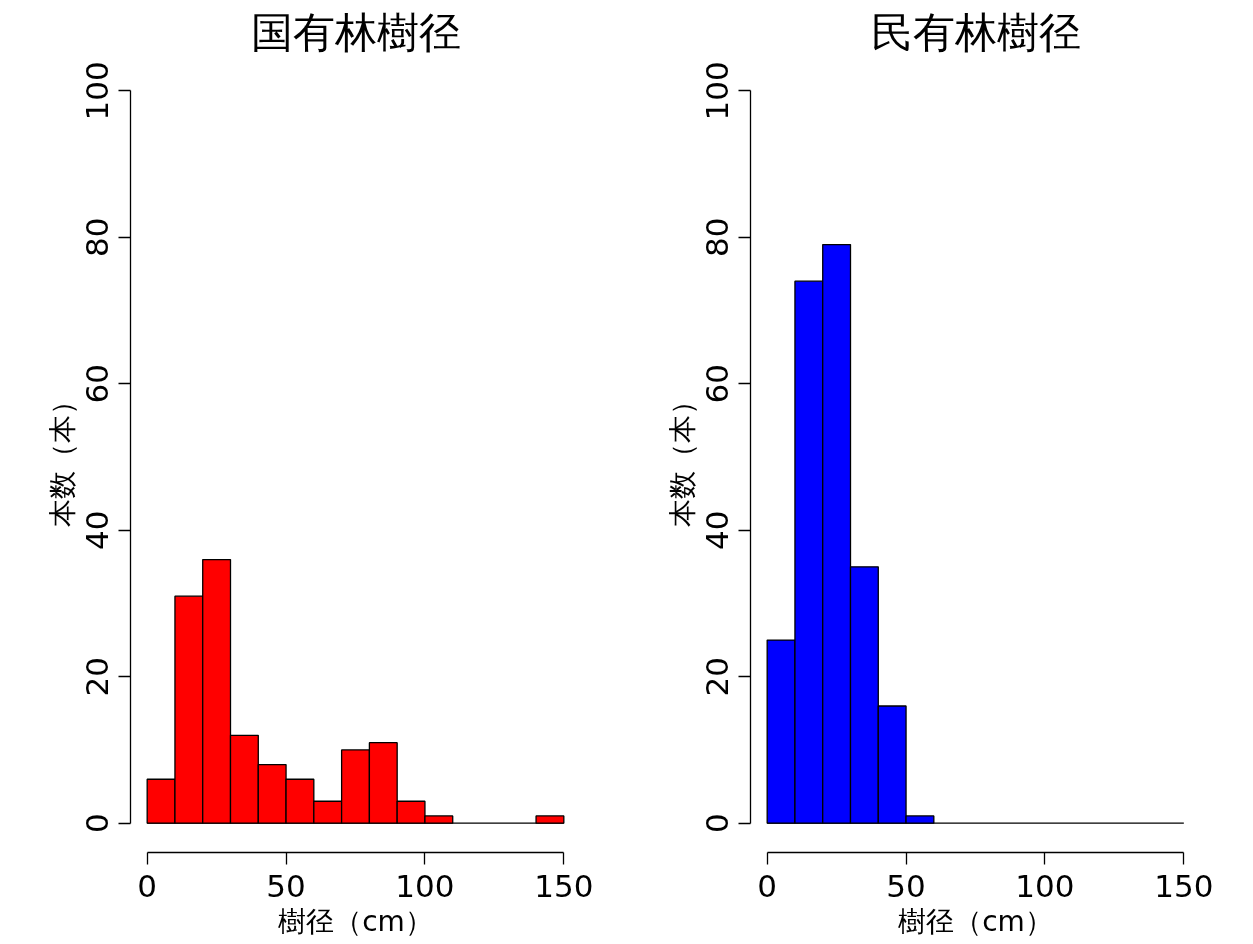 The height and width of the screenshot is (944, 1253). What do you see at coordinates (355, 32) in the screenshot?
I see `chart-title: 国有林樹径` at bounding box center [355, 32].